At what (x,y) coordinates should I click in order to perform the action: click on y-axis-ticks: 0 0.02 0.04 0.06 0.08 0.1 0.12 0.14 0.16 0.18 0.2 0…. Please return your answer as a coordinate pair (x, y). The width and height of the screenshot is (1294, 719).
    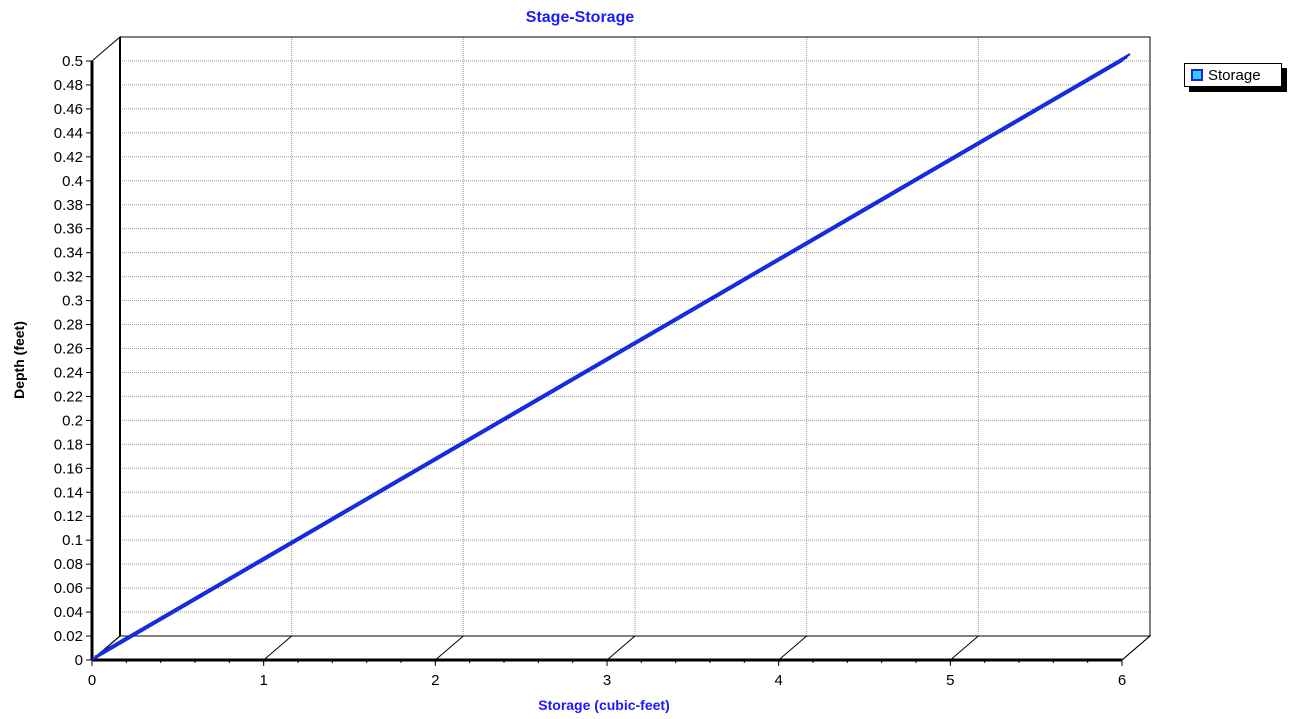
    Looking at the image, I should click on (73, 361).